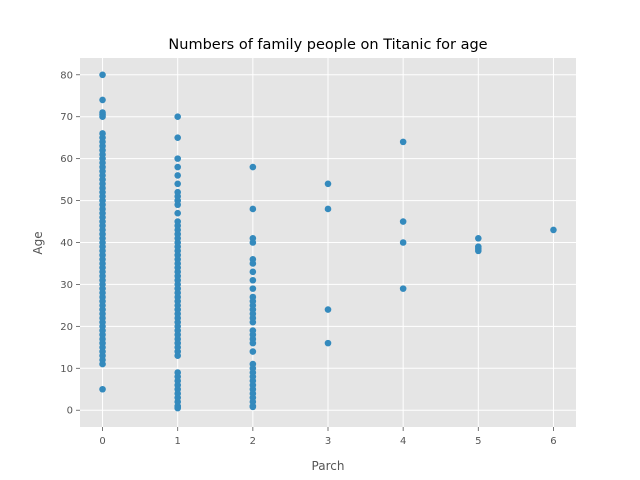  What do you see at coordinates (66, 75) in the screenshot?
I see `y-tick-label: 80` at bounding box center [66, 75].